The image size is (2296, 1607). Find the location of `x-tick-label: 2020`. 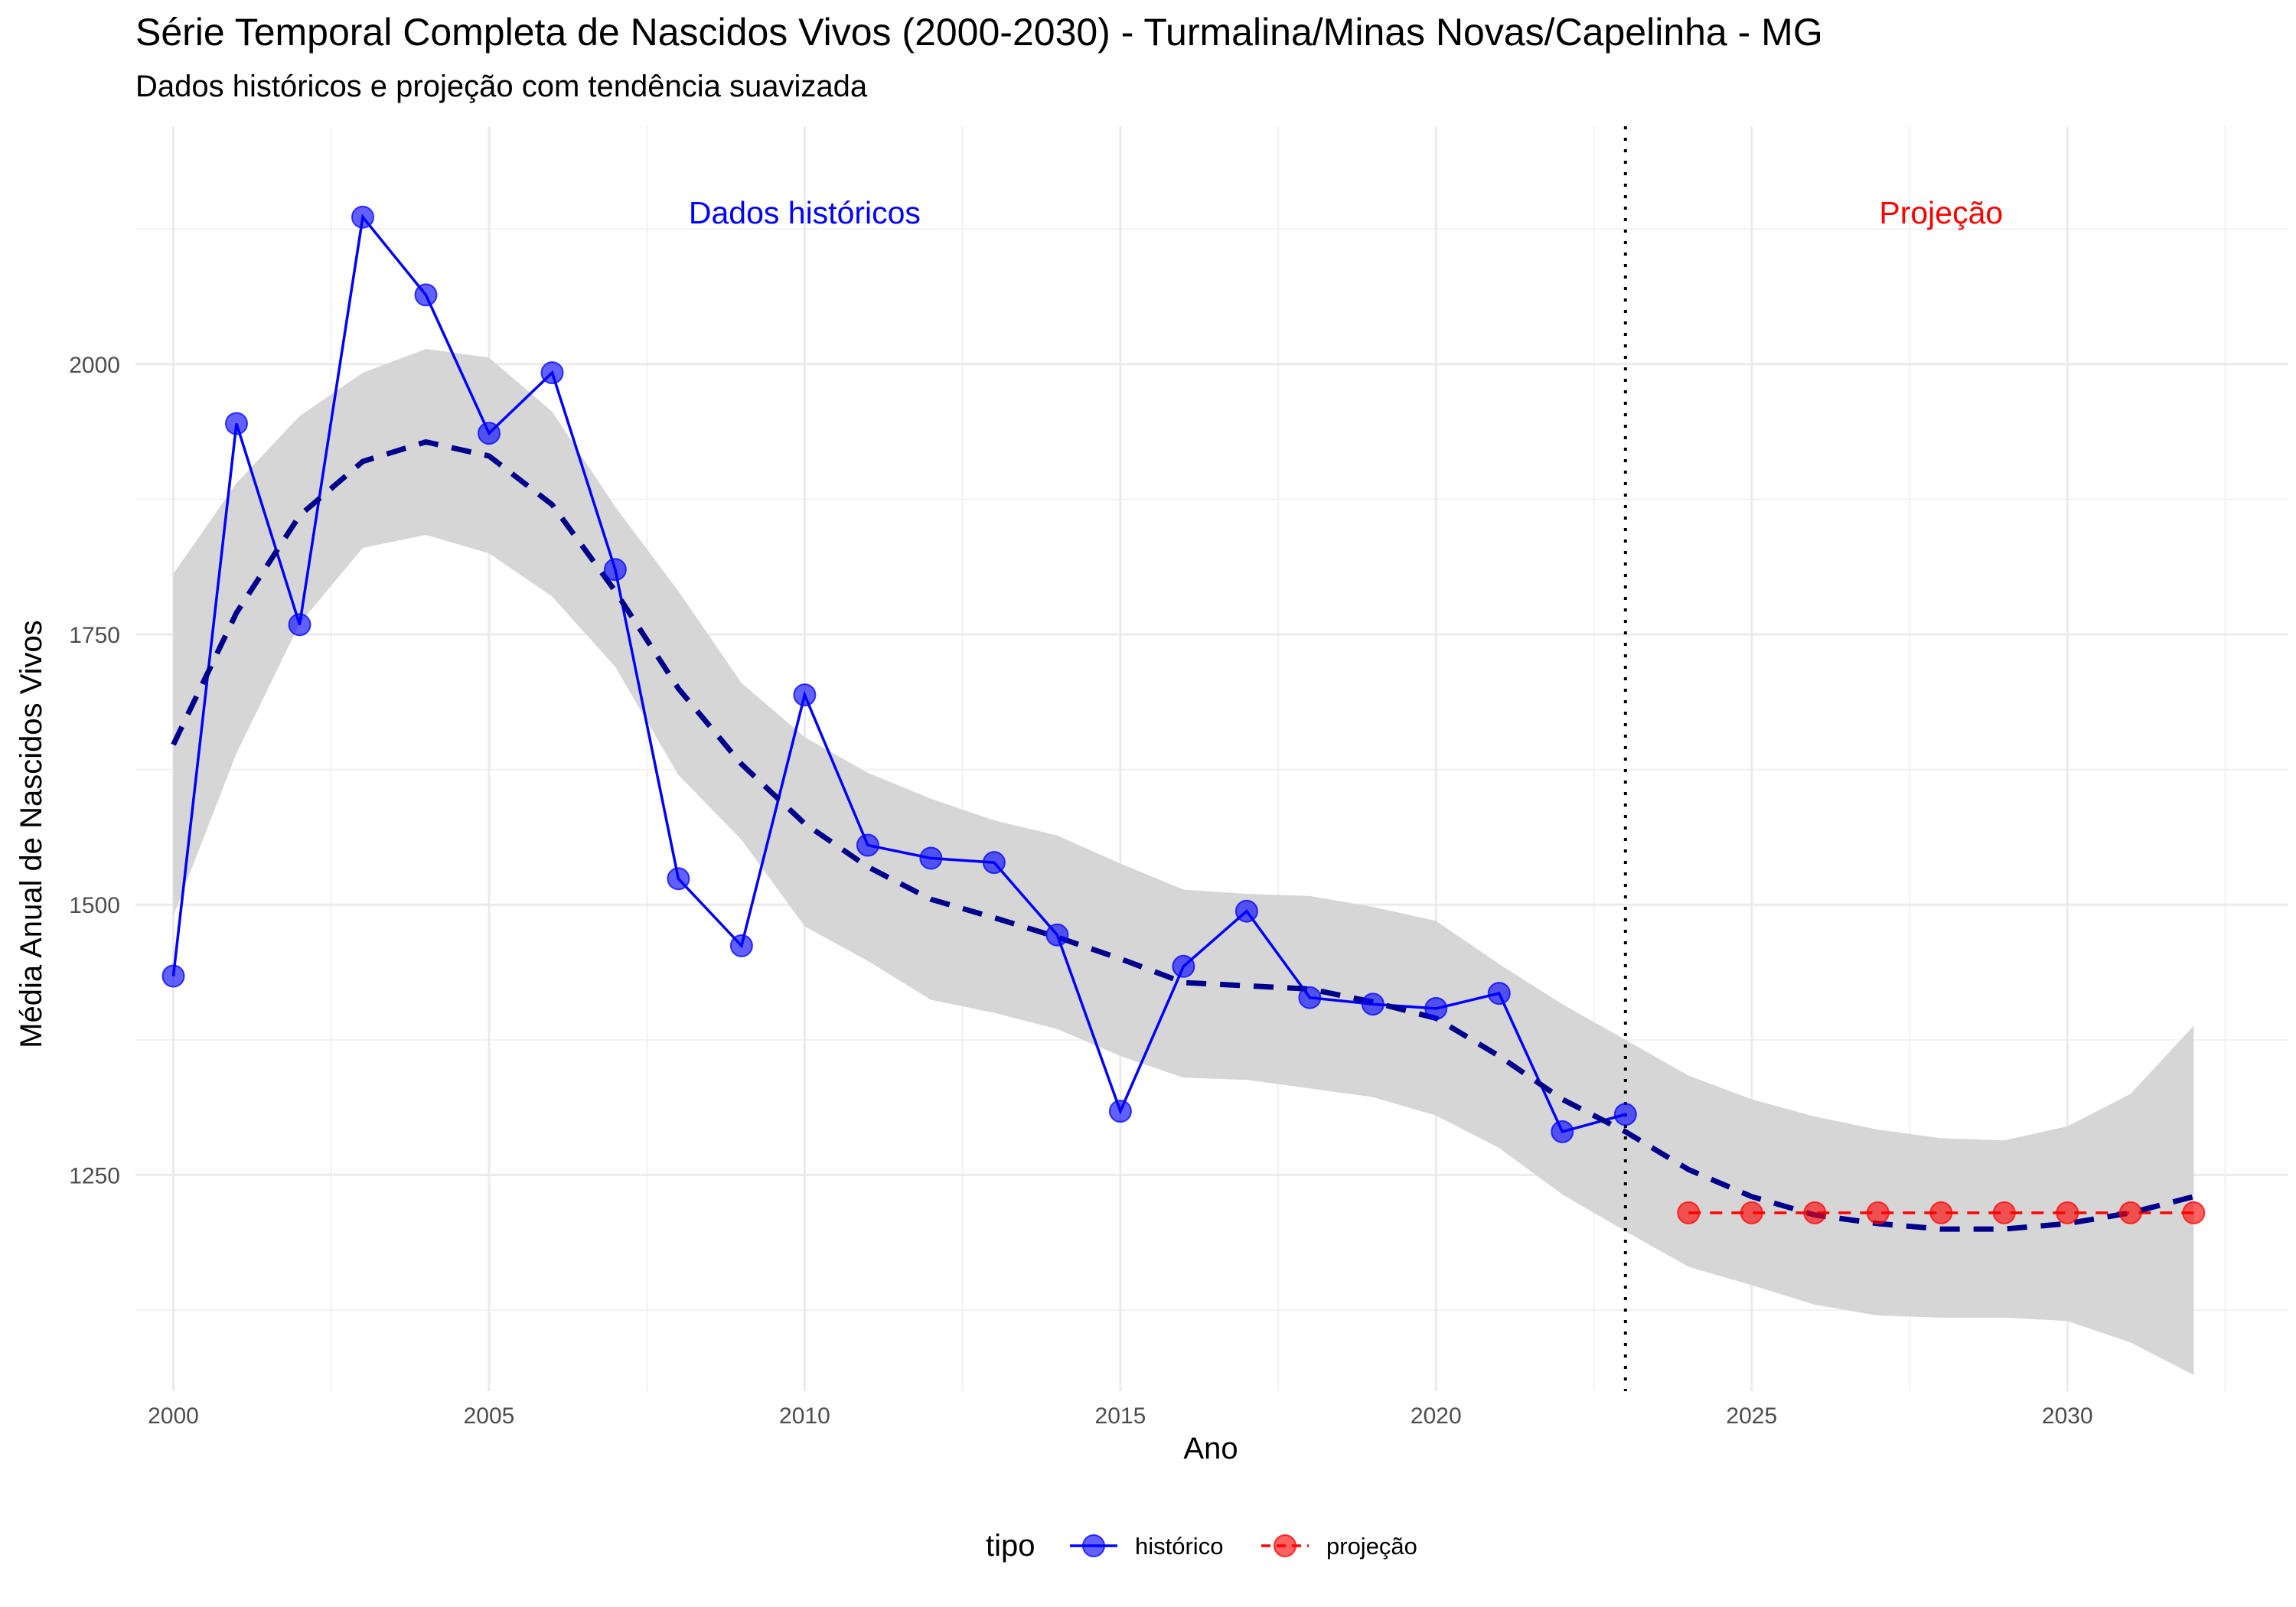

x-tick-label: 2020 is located at coordinates (1436, 1416).